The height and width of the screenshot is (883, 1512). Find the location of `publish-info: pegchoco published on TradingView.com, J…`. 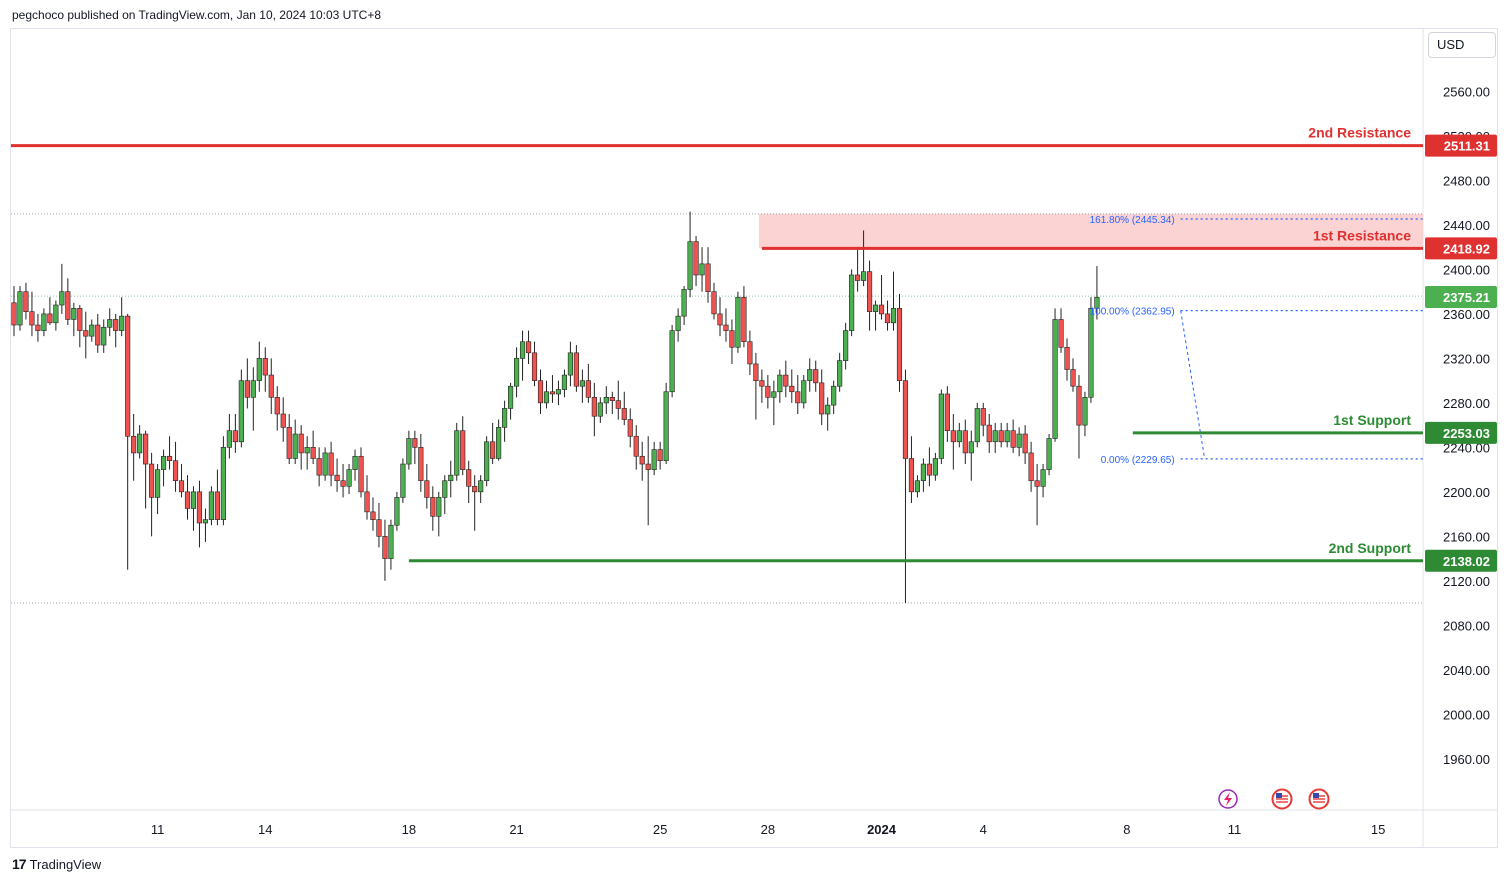

publish-info: pegchoco published on TradingView.com, J… is located at coordinates (197, 15).